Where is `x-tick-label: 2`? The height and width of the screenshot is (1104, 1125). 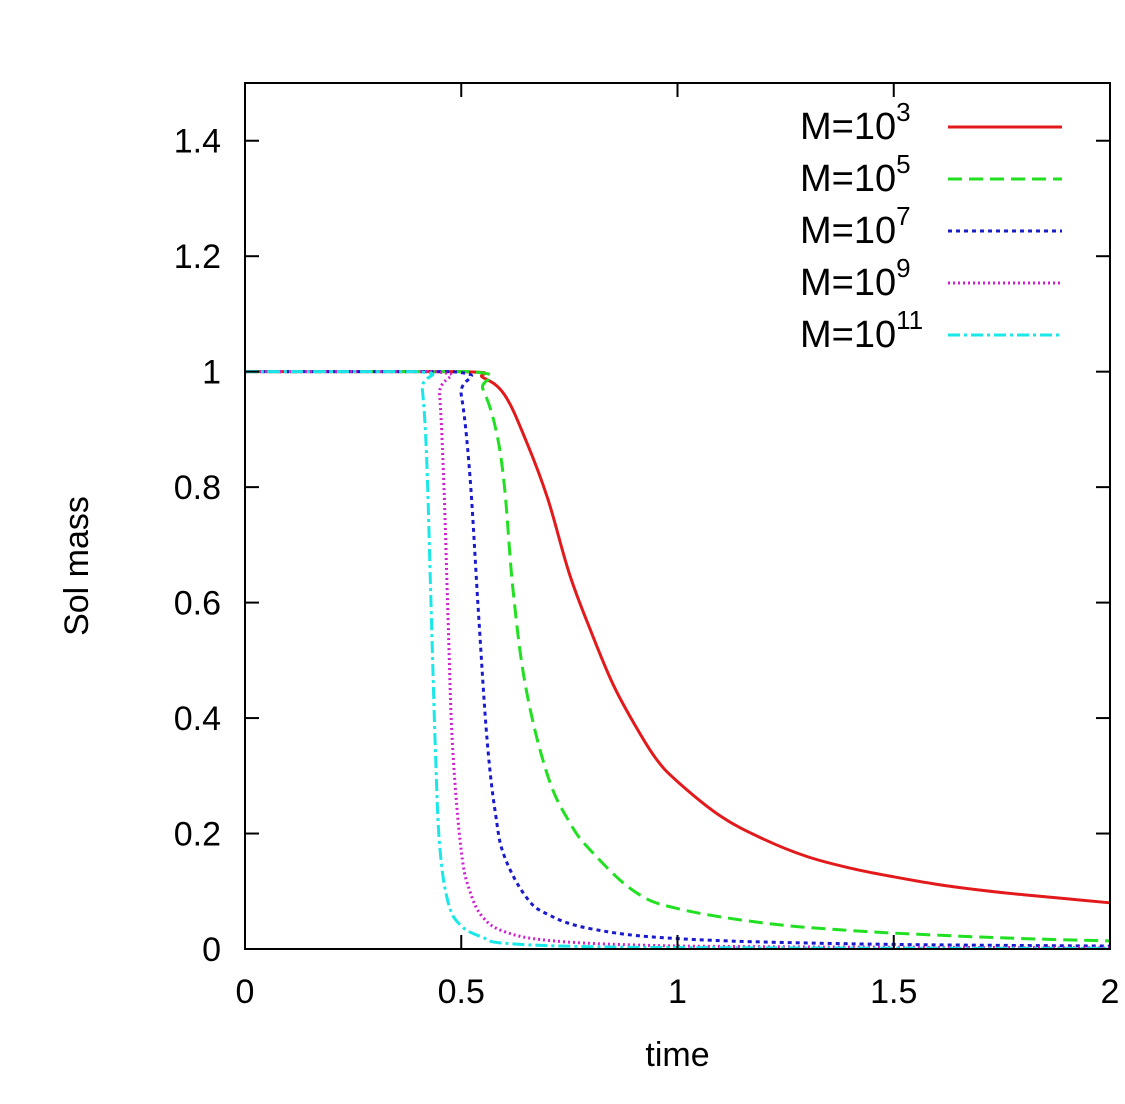 x-tick-label: 2 is located at coordinates (1110, 992).